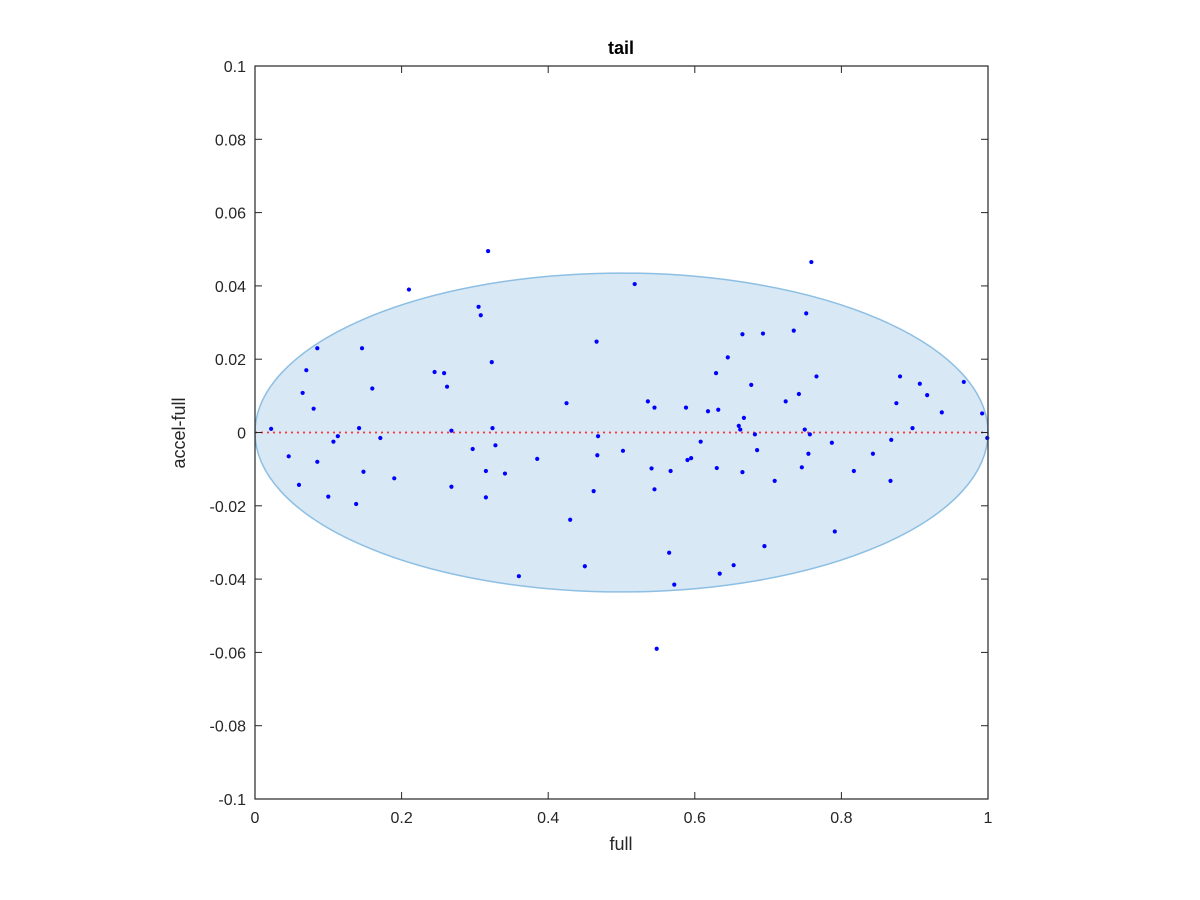 The width and height of the screenshot is (1200, 900). I want to click on x-tick-label: 0, so click(255, 818).